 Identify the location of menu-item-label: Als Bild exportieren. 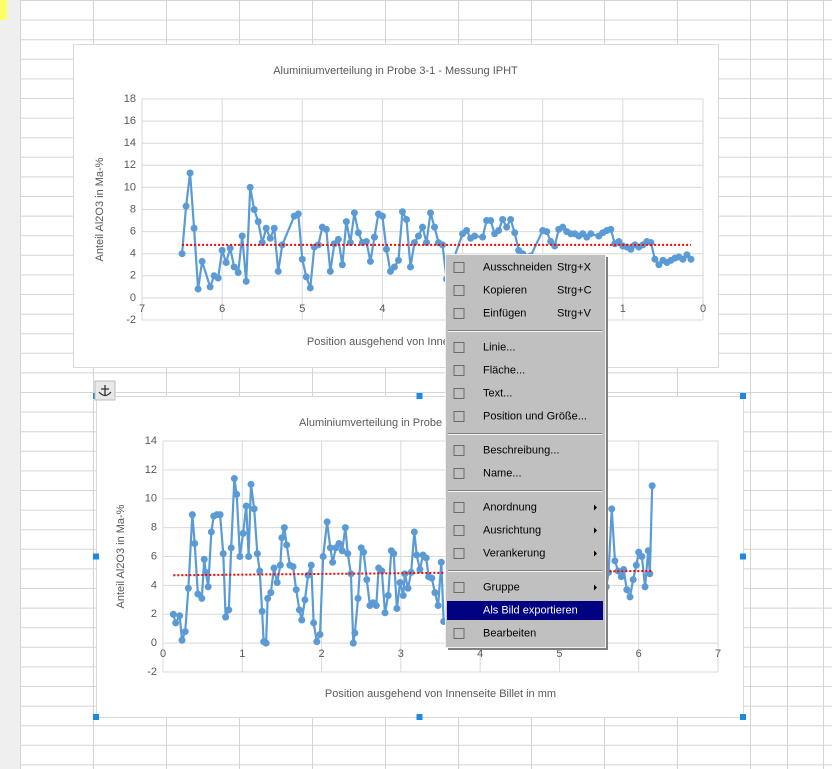
(530, 610).